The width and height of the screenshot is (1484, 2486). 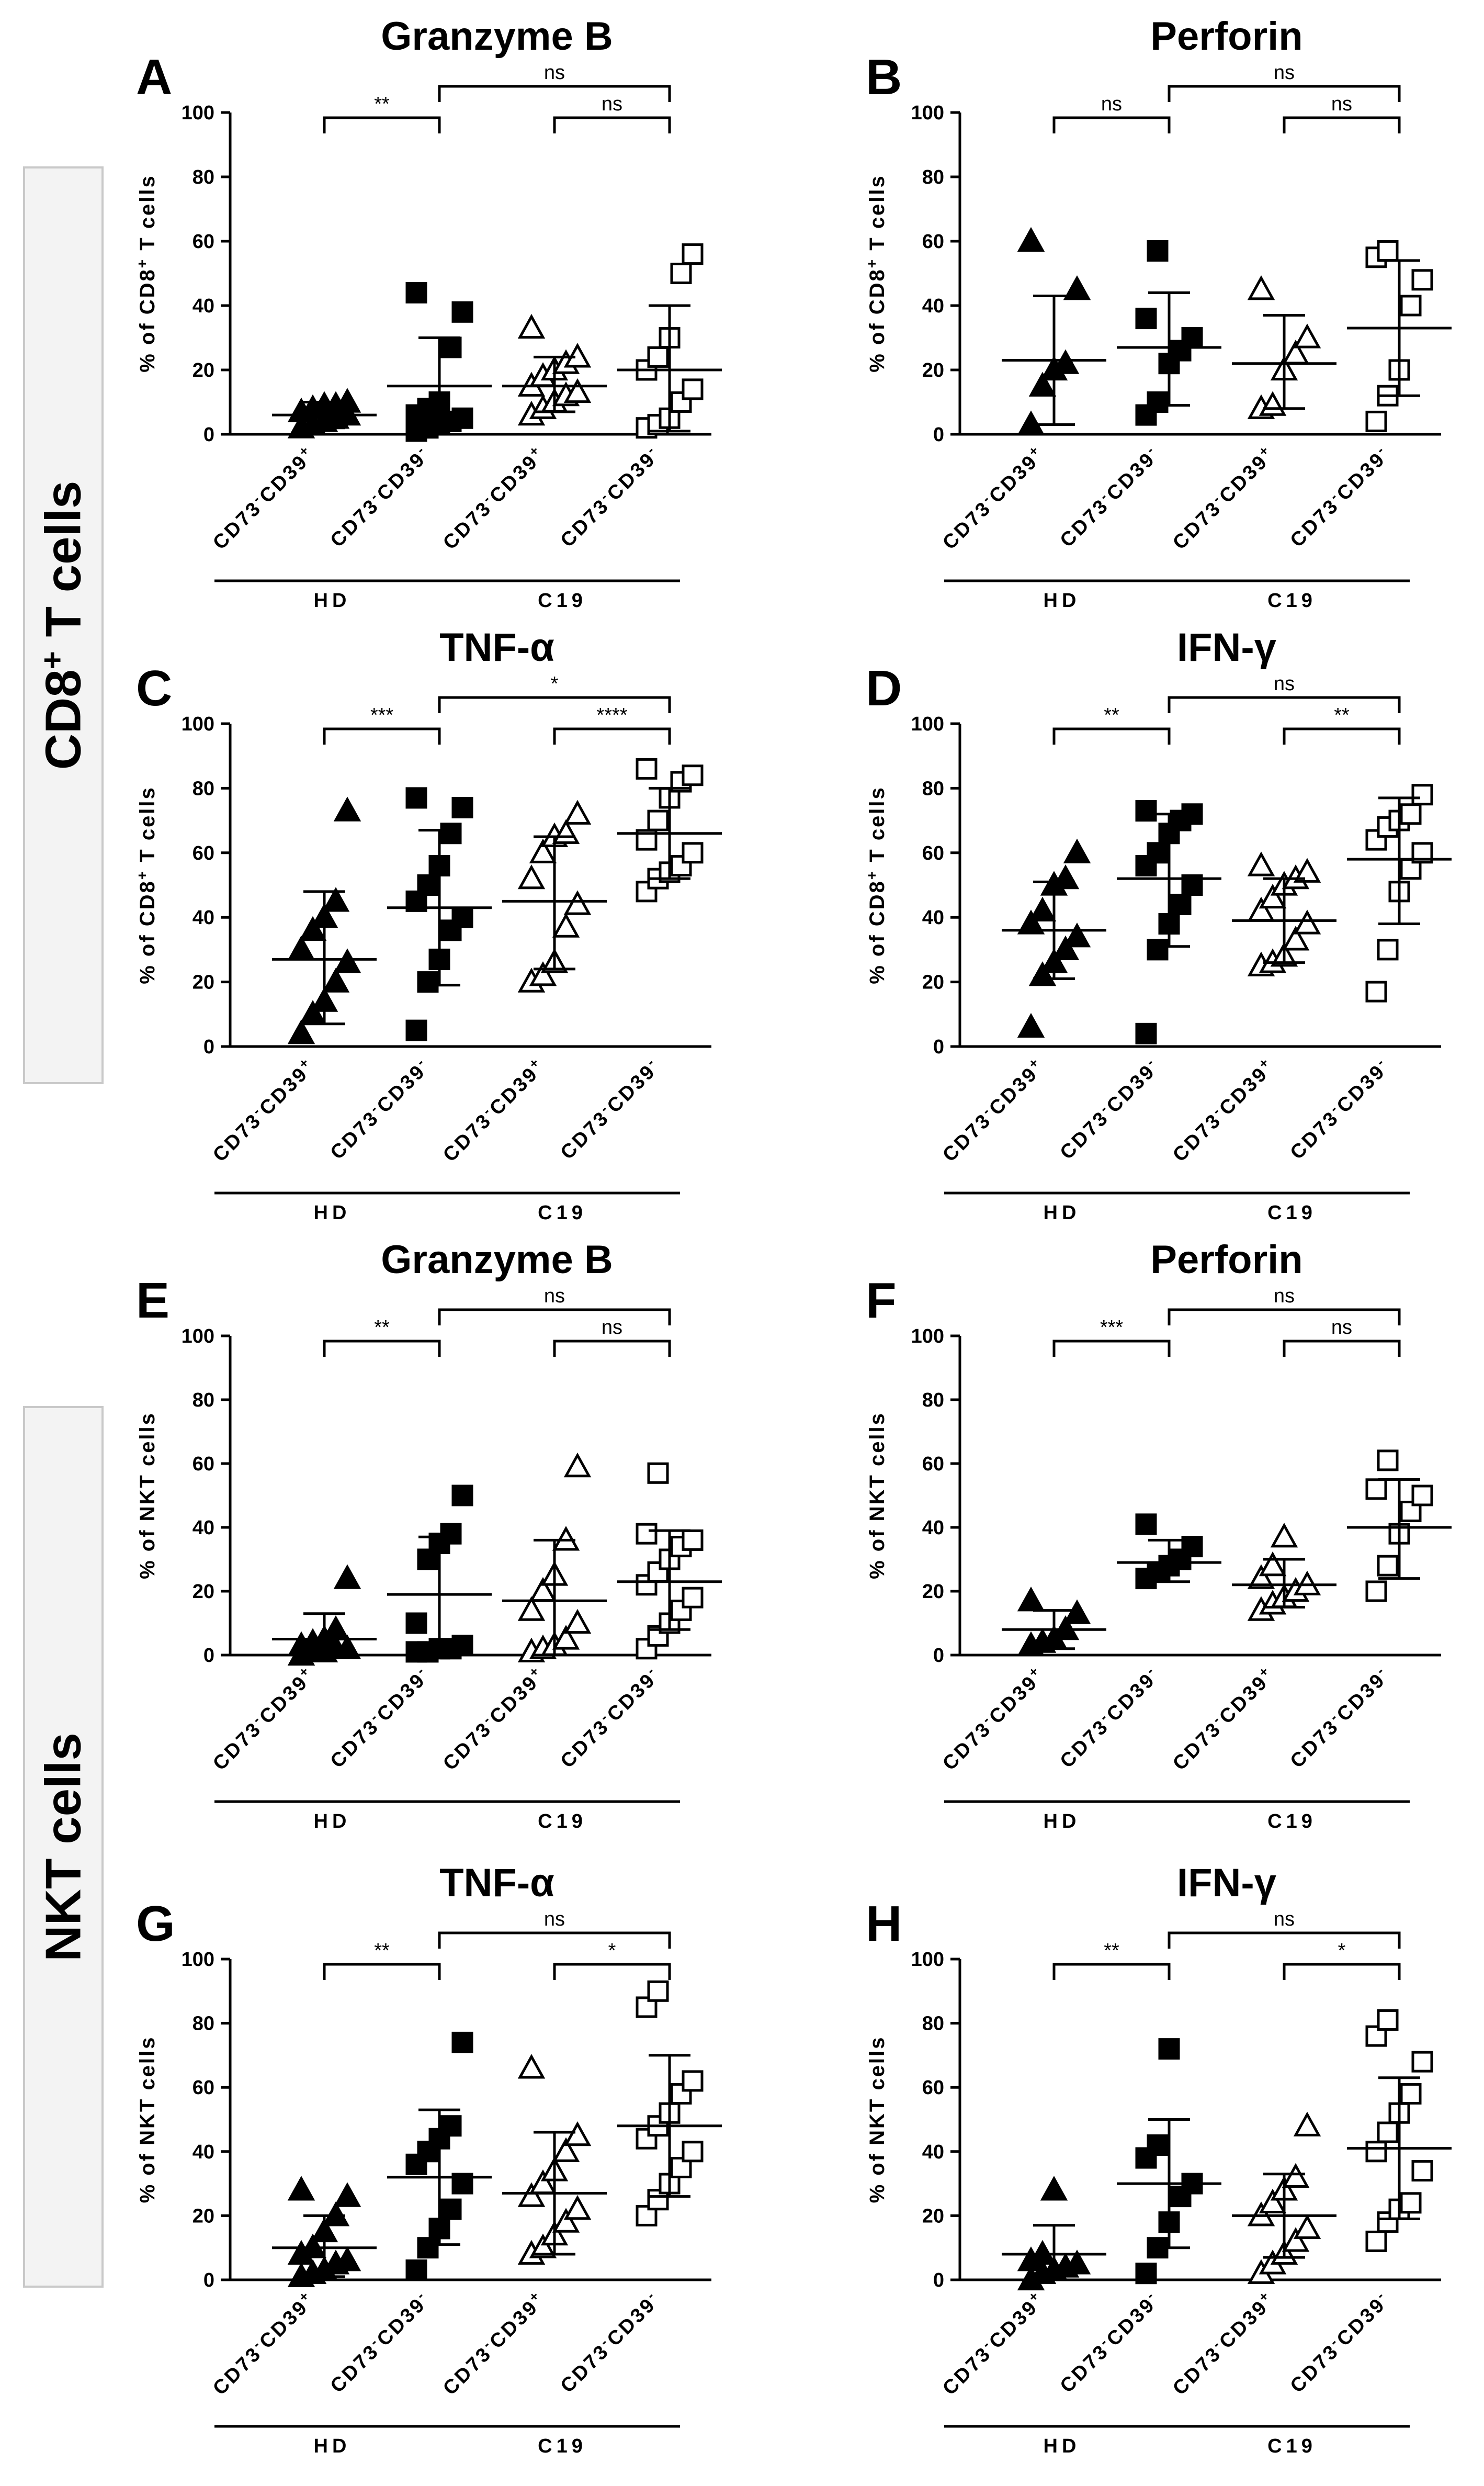 What do you see at coordinates (1112, 1327) in the screenshot?
I see `significance-label: ***` at bounding box center [1112, 1327].